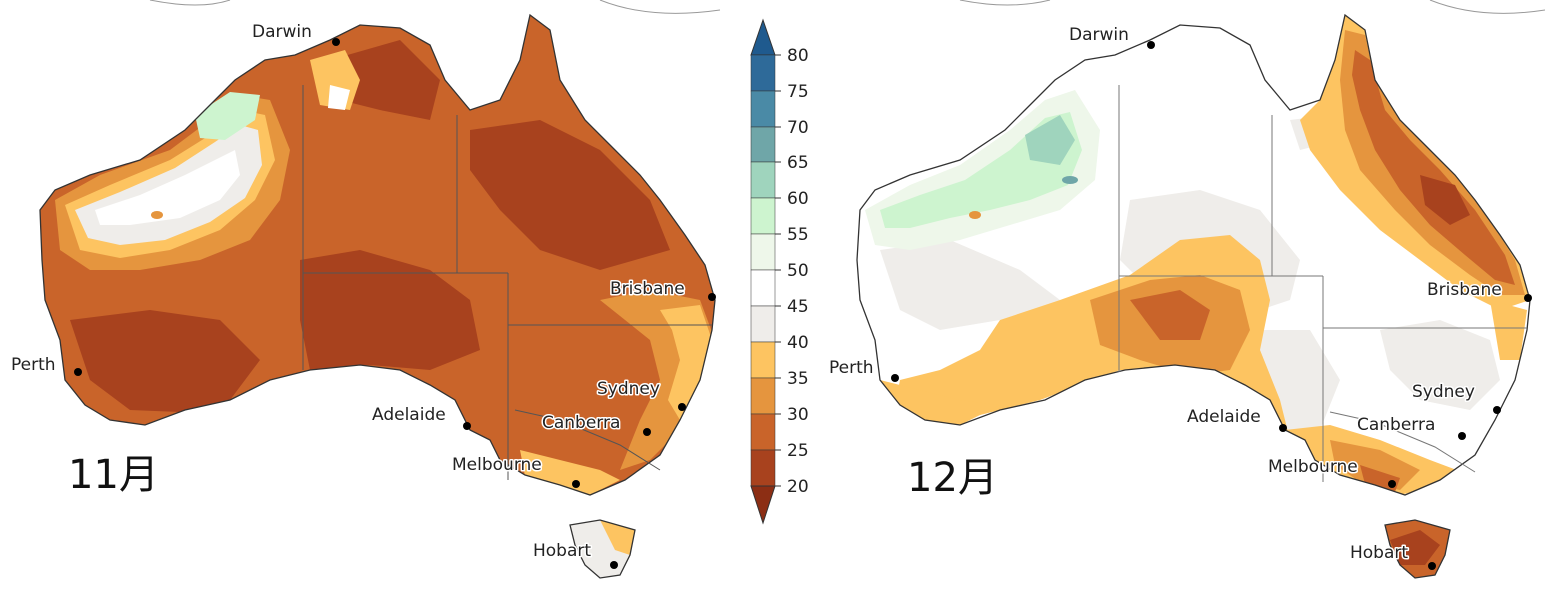 The height and width of the screenshot is (590, 1566). Describe the element at coordinates (113, 475) in the screenshot. I see `month-label-november: 11月` at that location.